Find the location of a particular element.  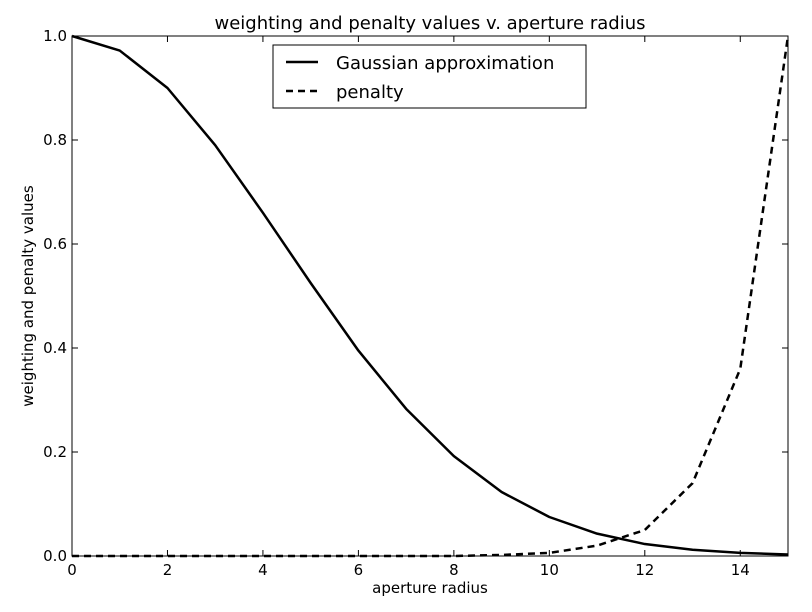

x-tick-label: 6 is located at coordinates (359, 570).